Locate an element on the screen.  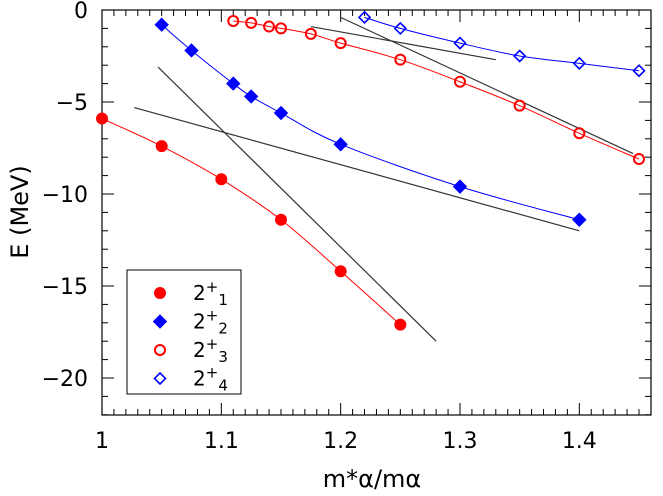
legend-label-3: 2+3 is located at coordinates (210, 350).